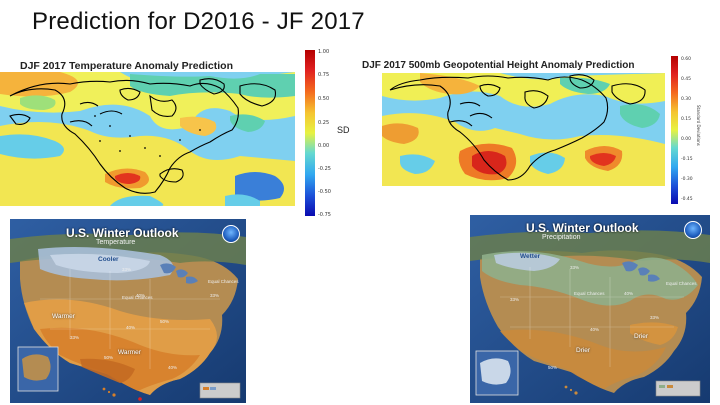 The image size is (720, 405). Describe the element at coordinates (310, 133) in the screenshot. I see `temperature-colorbar` at that location.